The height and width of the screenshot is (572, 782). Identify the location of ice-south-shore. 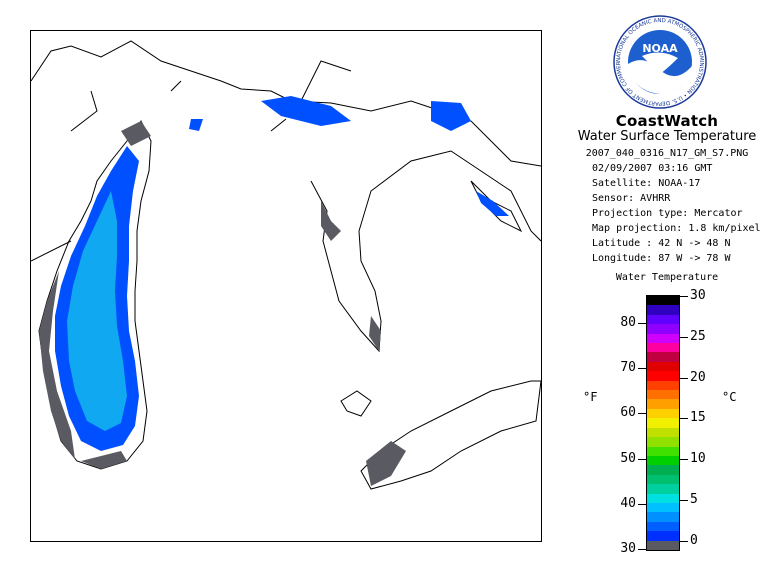
(104, 460).